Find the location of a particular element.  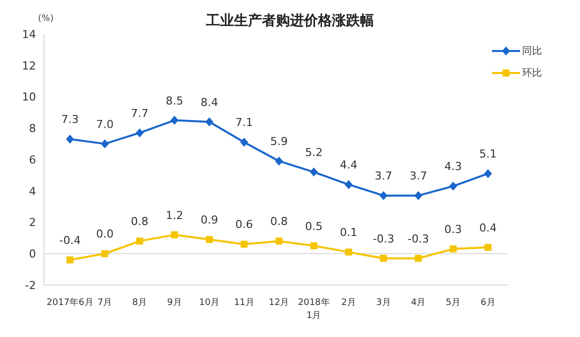

legend-label: 同比 is located at coordinates (532, 51).